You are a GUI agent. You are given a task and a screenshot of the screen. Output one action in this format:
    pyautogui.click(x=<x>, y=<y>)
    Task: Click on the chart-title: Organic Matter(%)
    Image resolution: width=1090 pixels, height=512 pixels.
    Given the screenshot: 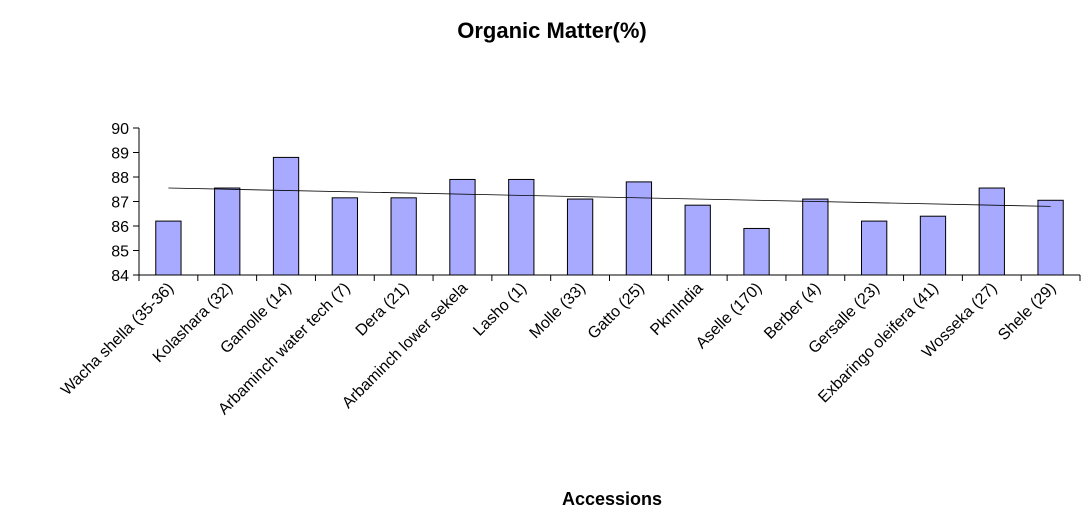 What is the action you would take?
    pyautogui.click(x=551, y=30)
    